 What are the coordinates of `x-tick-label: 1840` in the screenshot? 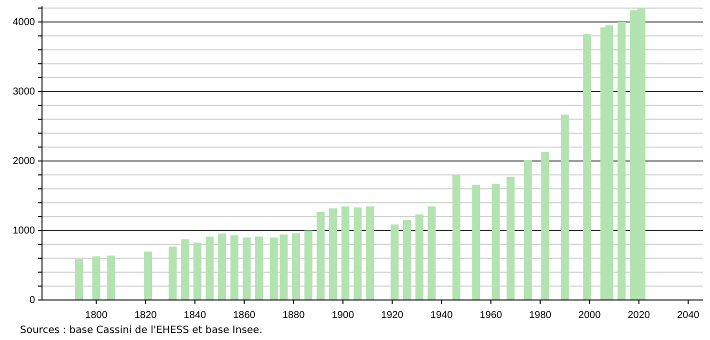 It's located at (195, 315).